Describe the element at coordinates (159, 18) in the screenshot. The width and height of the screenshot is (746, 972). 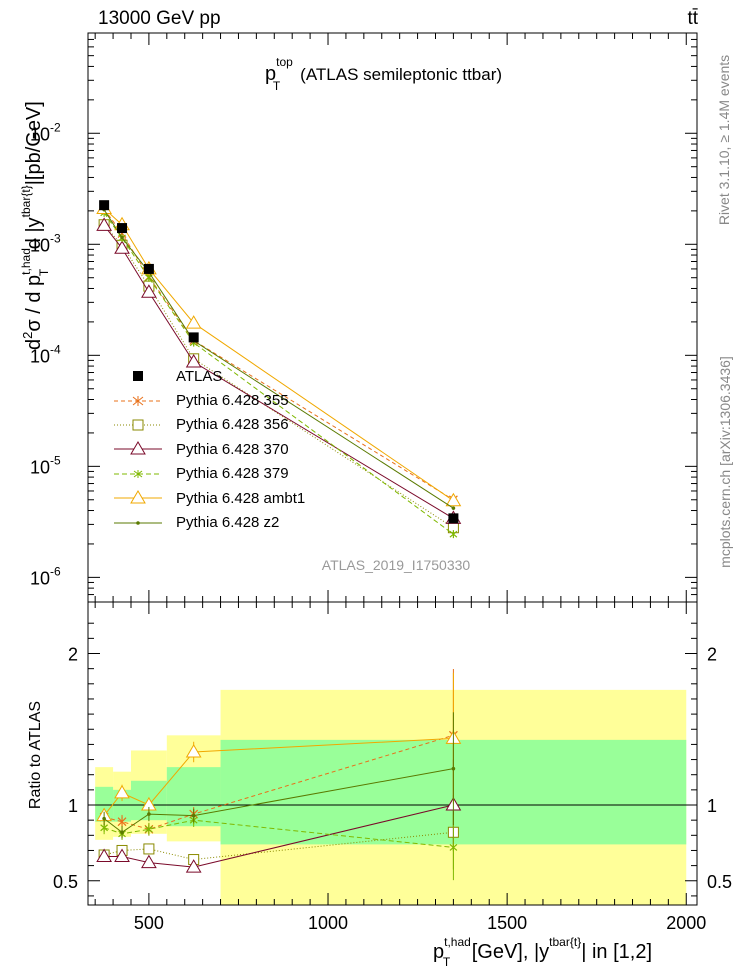
I see `energy-label: 13000 GeV pp` at that location.